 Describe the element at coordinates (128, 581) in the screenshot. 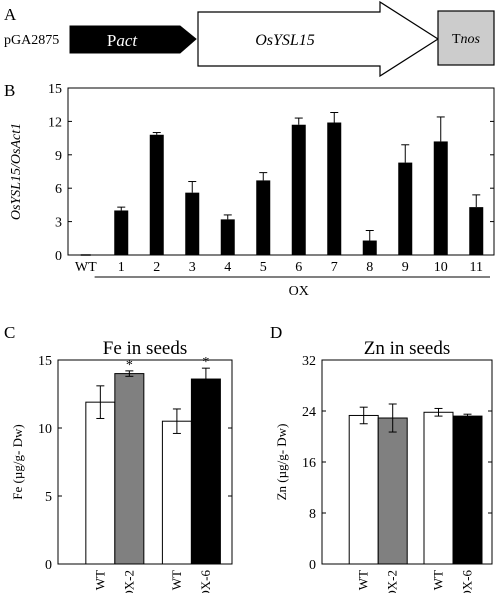

I see `x-tick-label-c: OX-2` at that location.